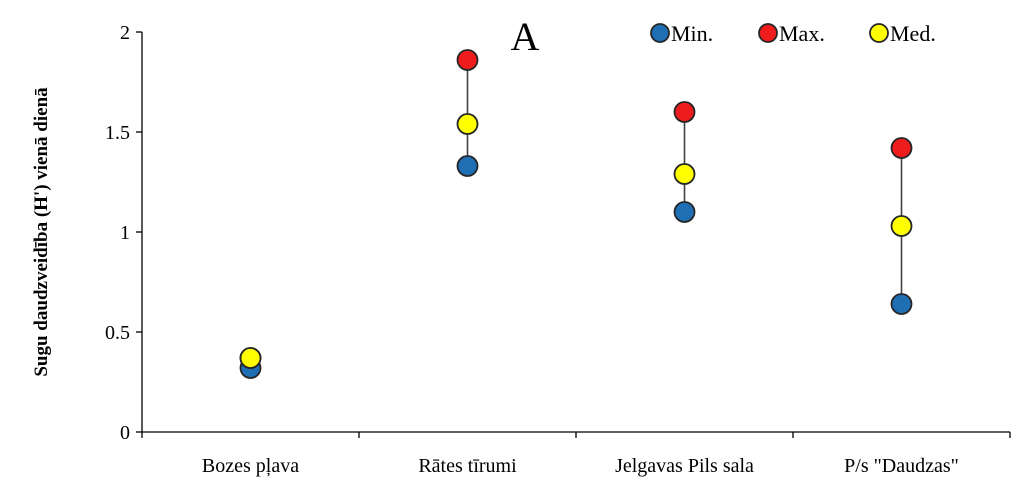  I want to click on legend: Min. Max. Med., so click(793, 33).